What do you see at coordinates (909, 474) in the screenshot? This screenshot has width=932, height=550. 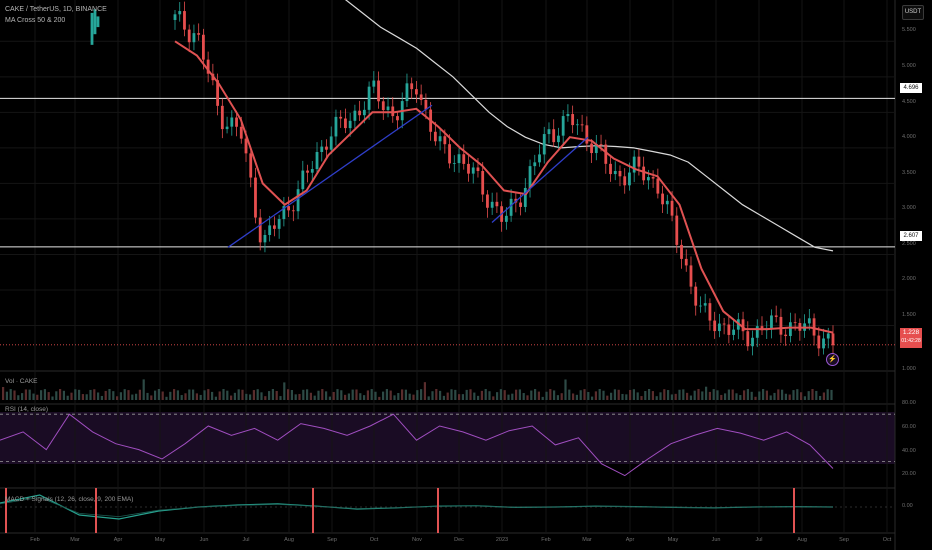 I see `rsi-tick: 20.00` at bounding box center [909, 474].